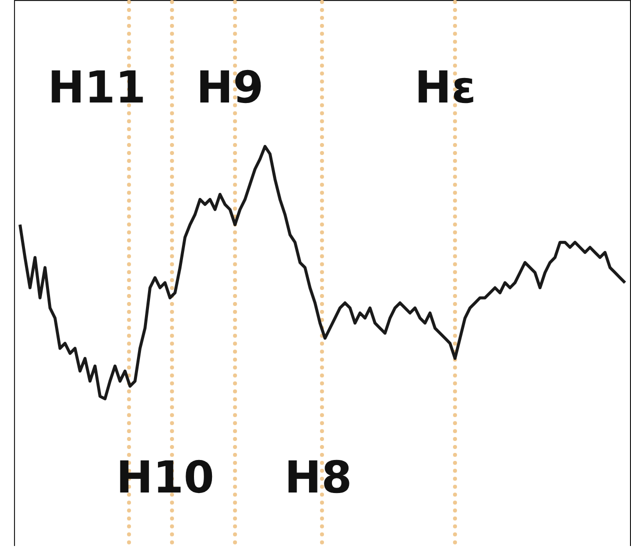 The image size is (631, 547). What do you see at coordinates (97, 88) in the screenshot?
I see `text: H11` at bounding box center [97, 88].